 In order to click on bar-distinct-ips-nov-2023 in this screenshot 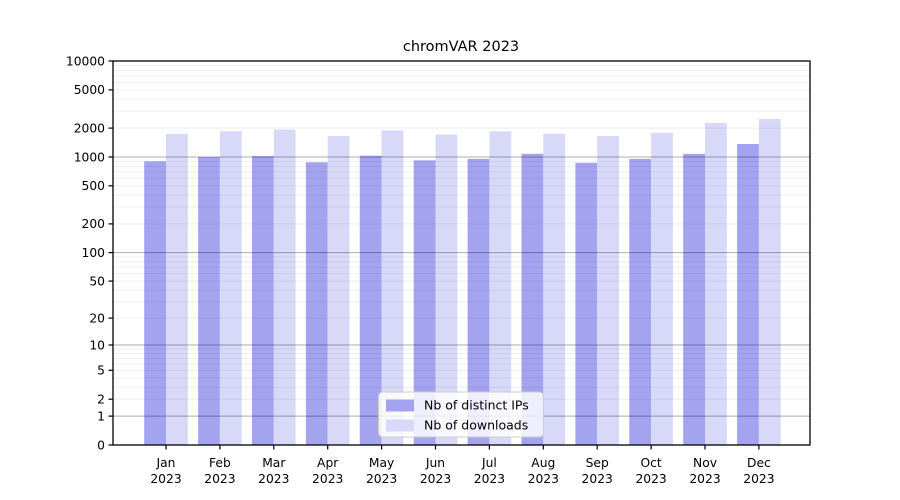, I will do `click(694, 299)`.